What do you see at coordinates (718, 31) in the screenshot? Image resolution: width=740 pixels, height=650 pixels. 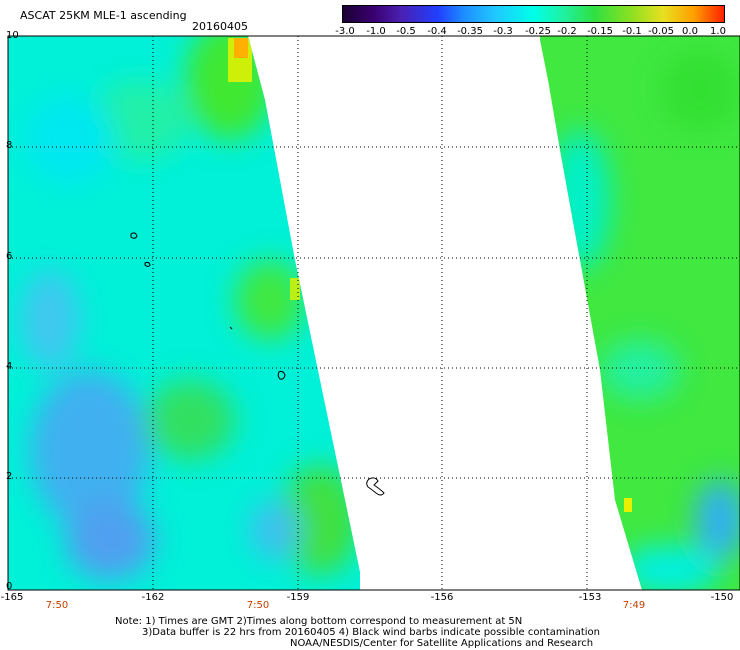 I see `colorbar-label: 1.0` at bounding box center [718, 31].